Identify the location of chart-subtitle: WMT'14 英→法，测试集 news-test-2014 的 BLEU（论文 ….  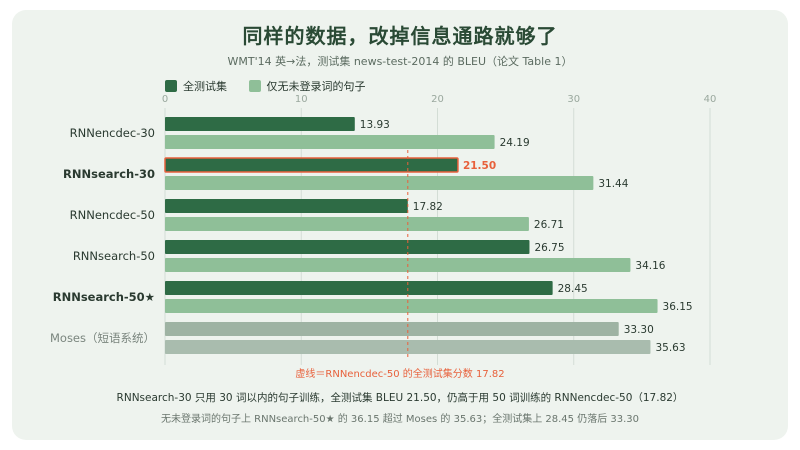
(400, 61).